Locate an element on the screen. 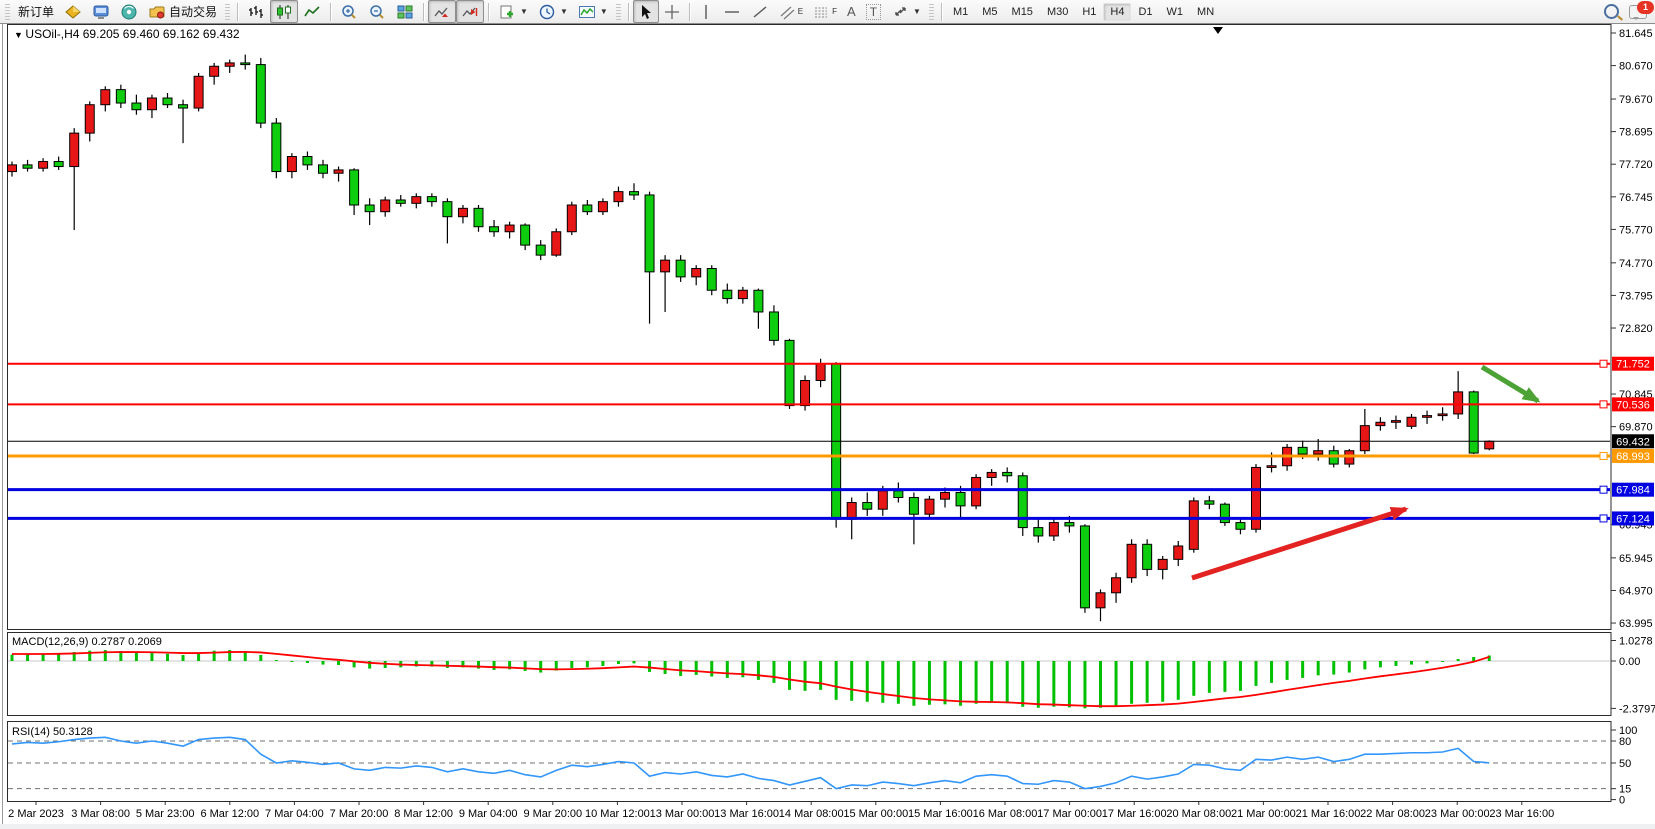 This screenshot has height=829, width=1655. new-chart-button: ▼ is located at coordinates (513, 11).